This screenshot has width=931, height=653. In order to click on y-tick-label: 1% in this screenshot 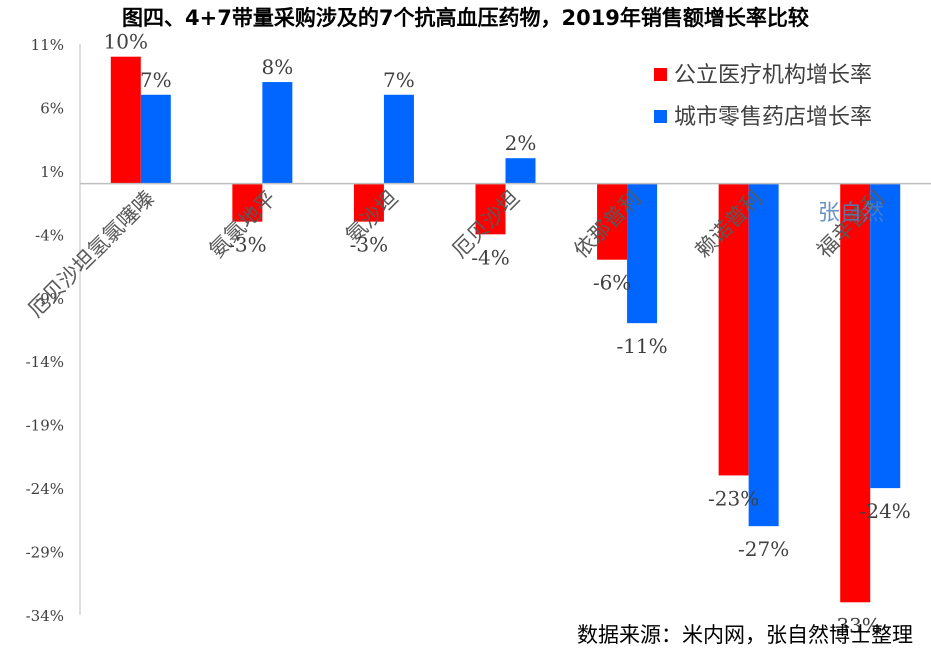, I will do `click(52, 172)`.